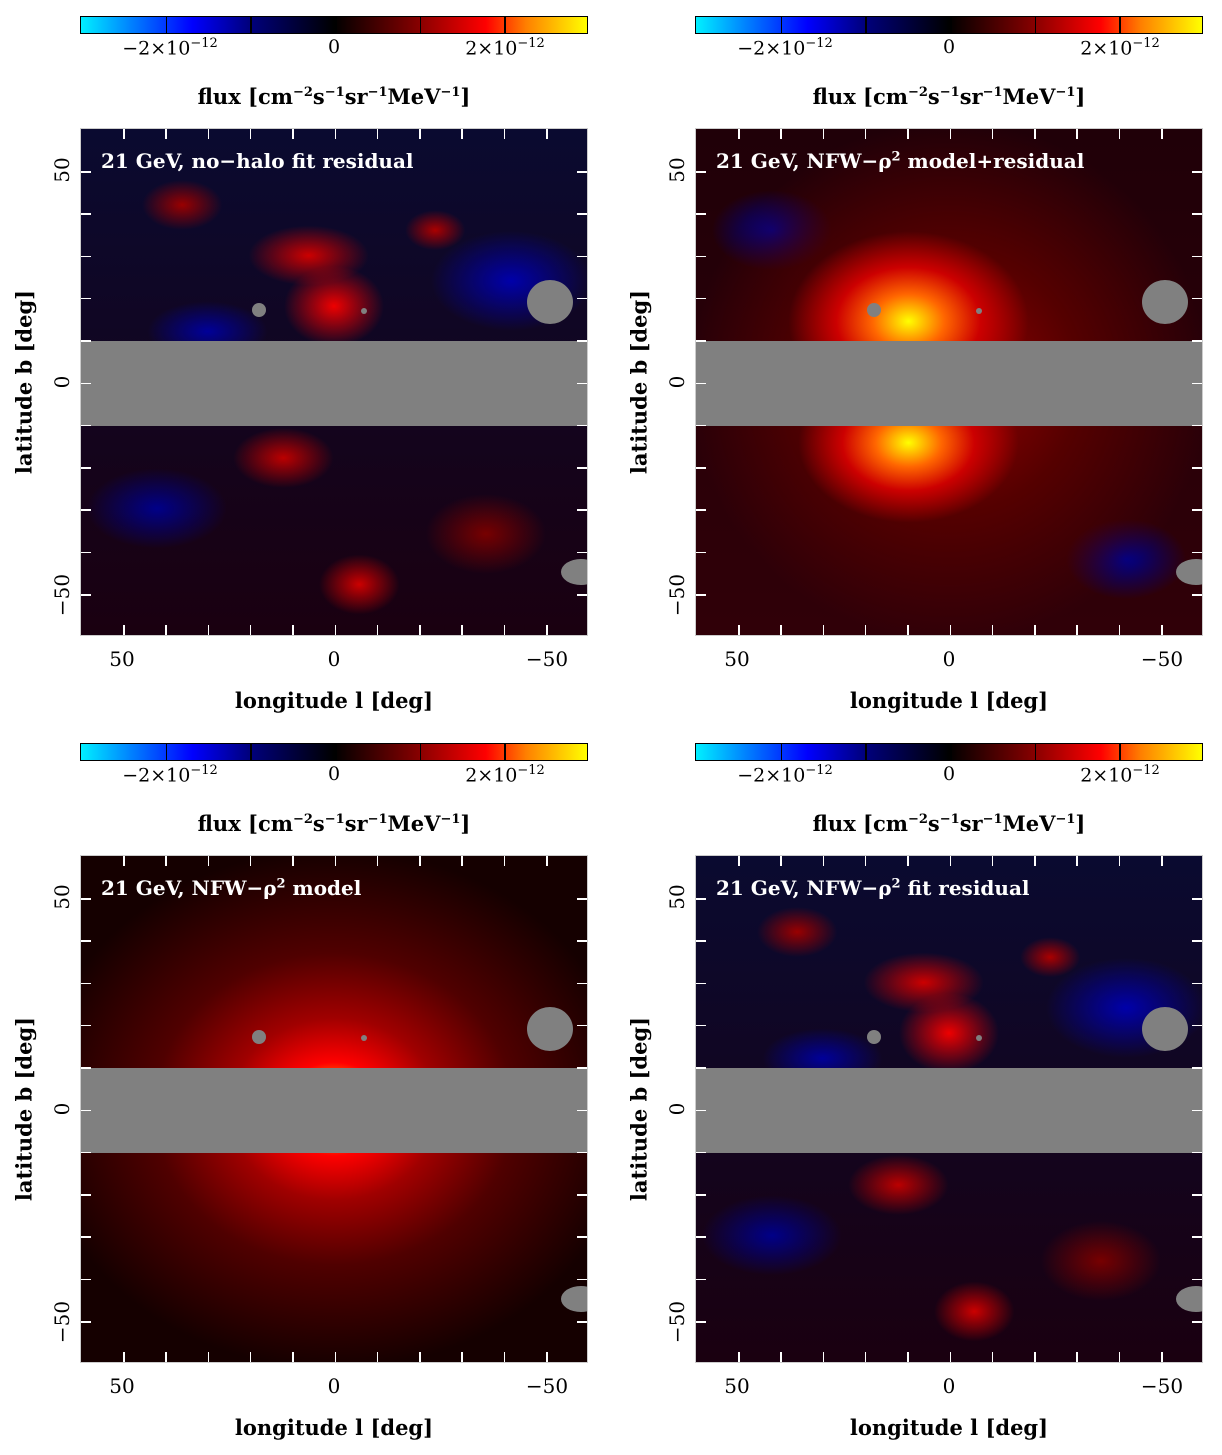 The width and height of the screenshot is (1222, 1455). I want to click on panel-label: 21 GeV, NFW−ρ2 fit residual, so click(873, 888).